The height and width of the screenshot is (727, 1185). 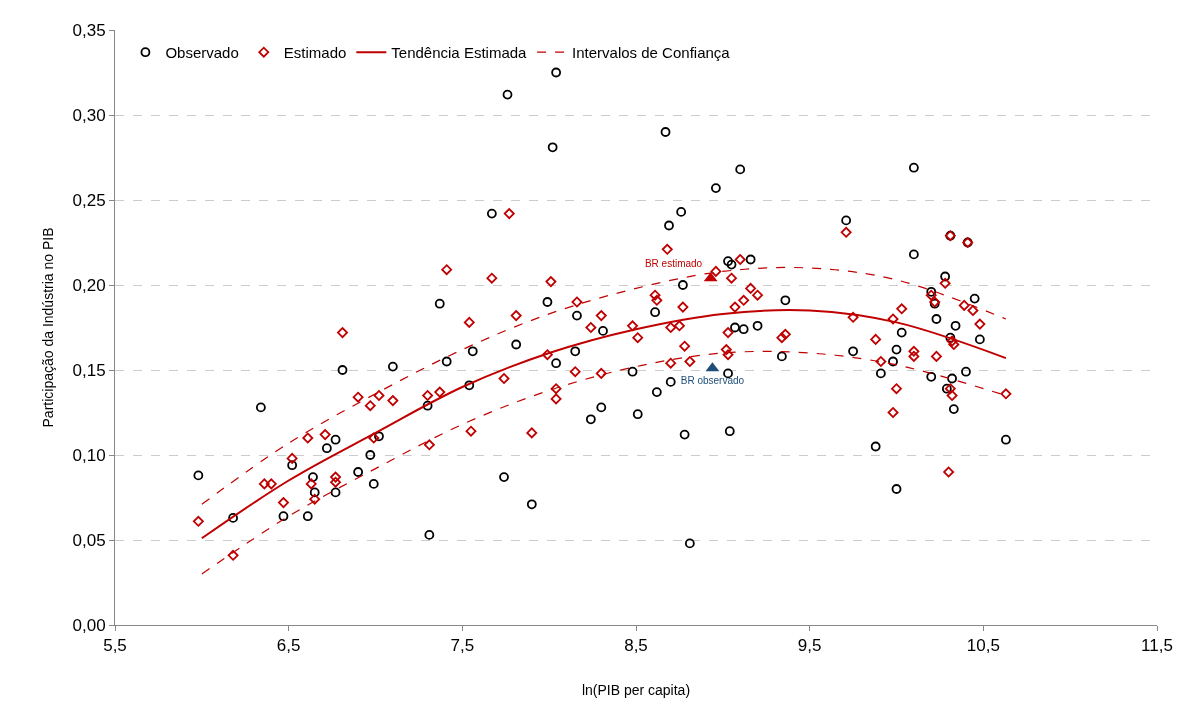 What do you see at coordinates (89, 540) in the screenshot?
I see `y-tick-label: 0,05` at bounding box center [89, 540].